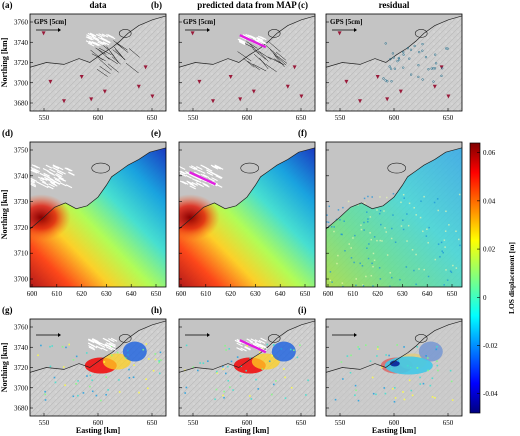 The width and height of the screenshot is (520, 436). I want to click on los-field, so click(247, 217).